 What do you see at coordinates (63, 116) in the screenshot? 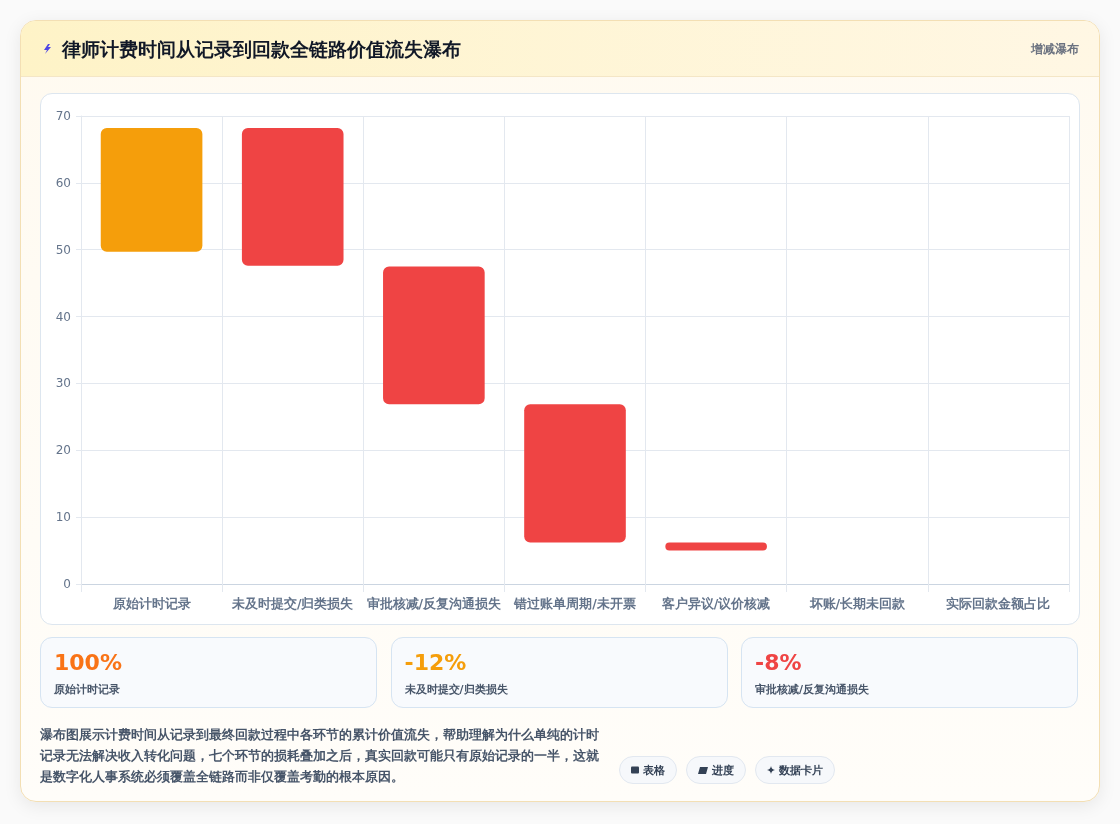
I see `y-tick-label: 70` at bounding box center [63, 116].